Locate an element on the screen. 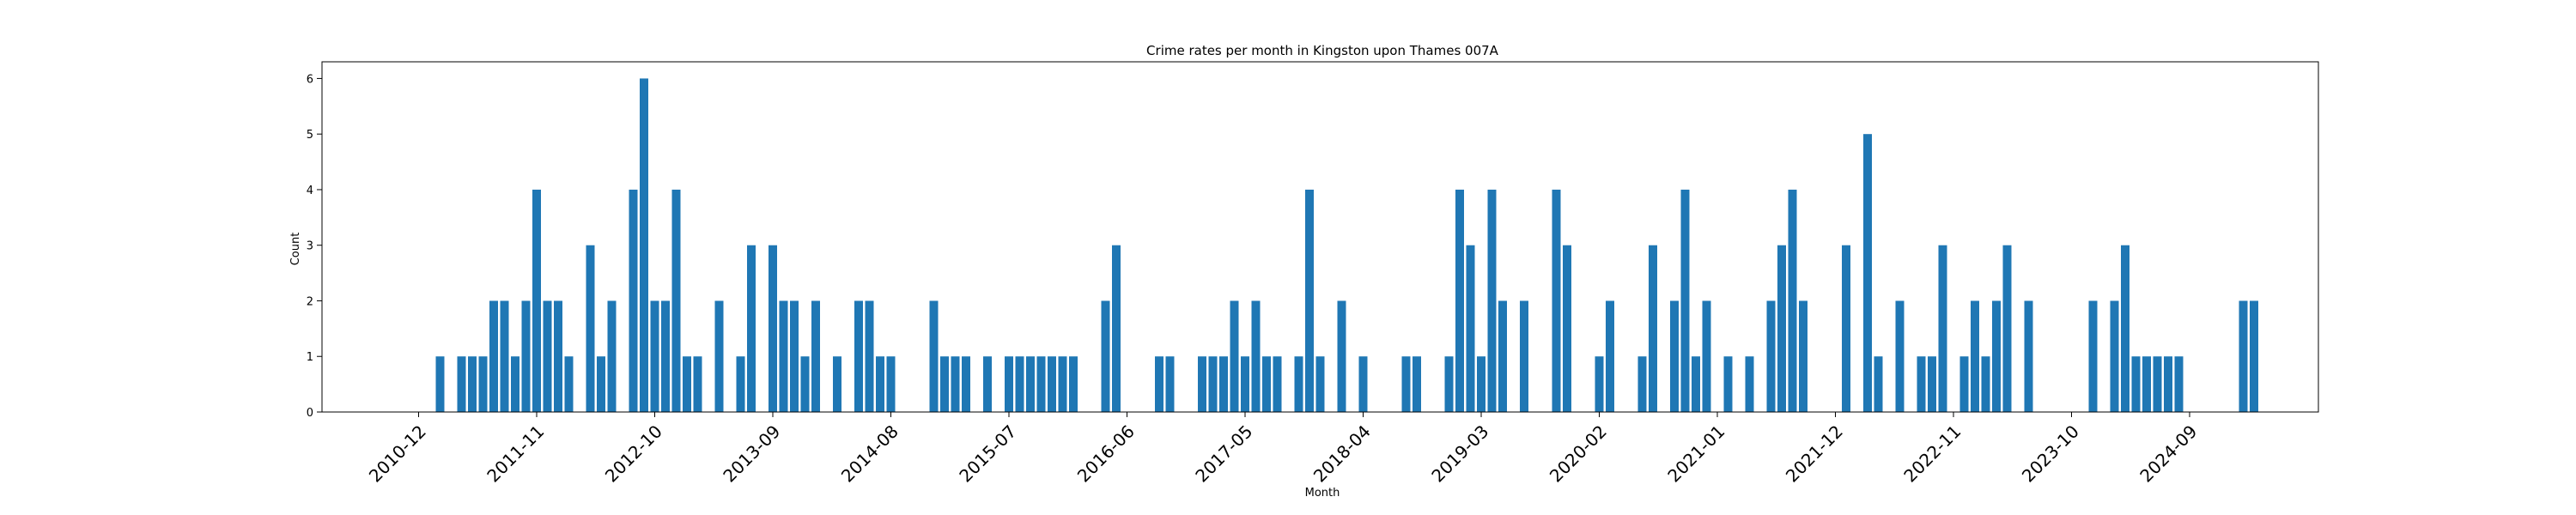 The image size is (2576, 515). y-tick-label: 3 is located at coordinates (310, 246).